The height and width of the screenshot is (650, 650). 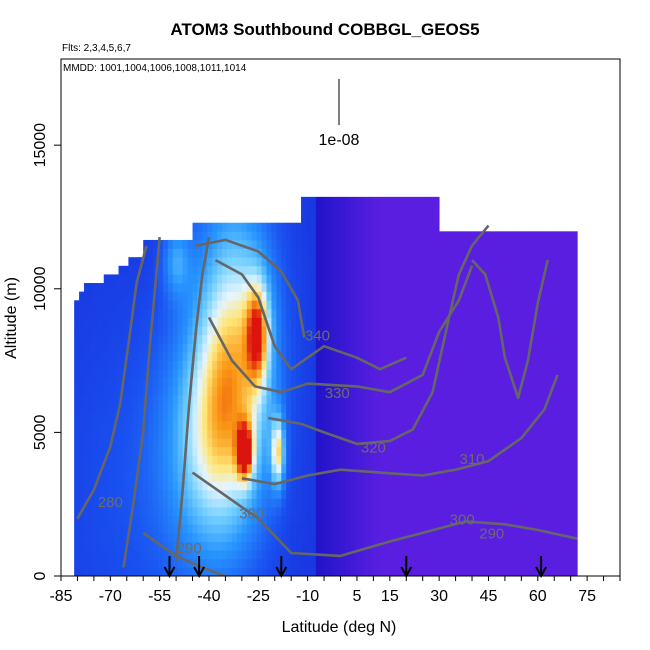 What do you see at coordinates (355, 567) in the screenshot?
I see `flight-arrows` at bounding box center [355, 567].